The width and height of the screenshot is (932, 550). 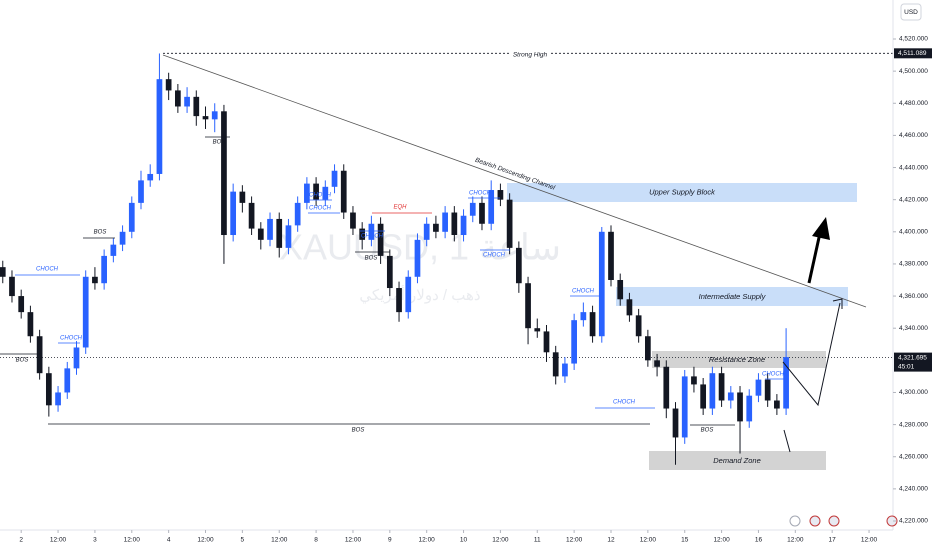 I want to click on last-price-label: 4,321.695, so click(x=912, y=357).